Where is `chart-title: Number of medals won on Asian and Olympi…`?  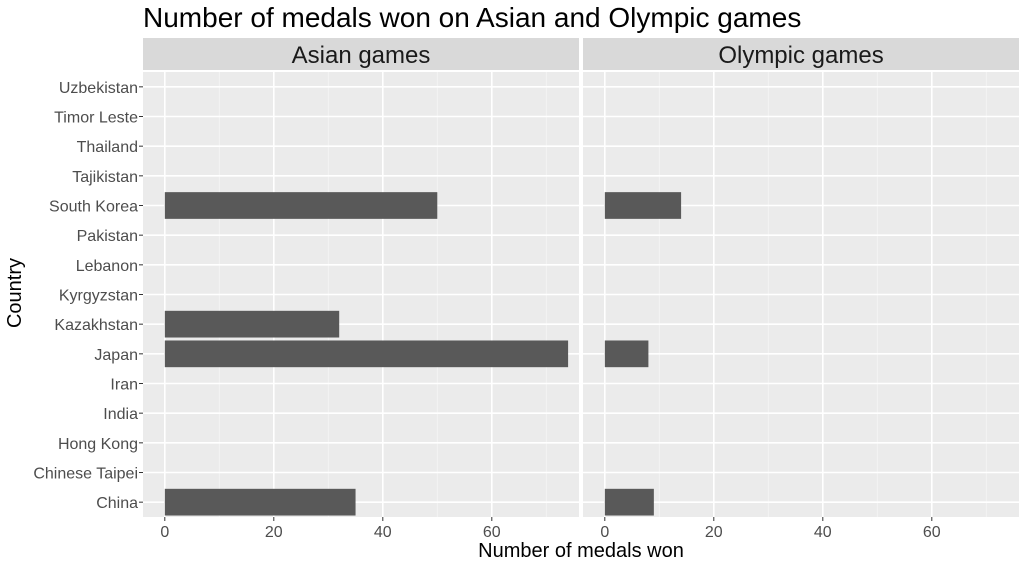
chart-title: Number of medals won on Asian and Olympi… is located at coordinates (472, 17).